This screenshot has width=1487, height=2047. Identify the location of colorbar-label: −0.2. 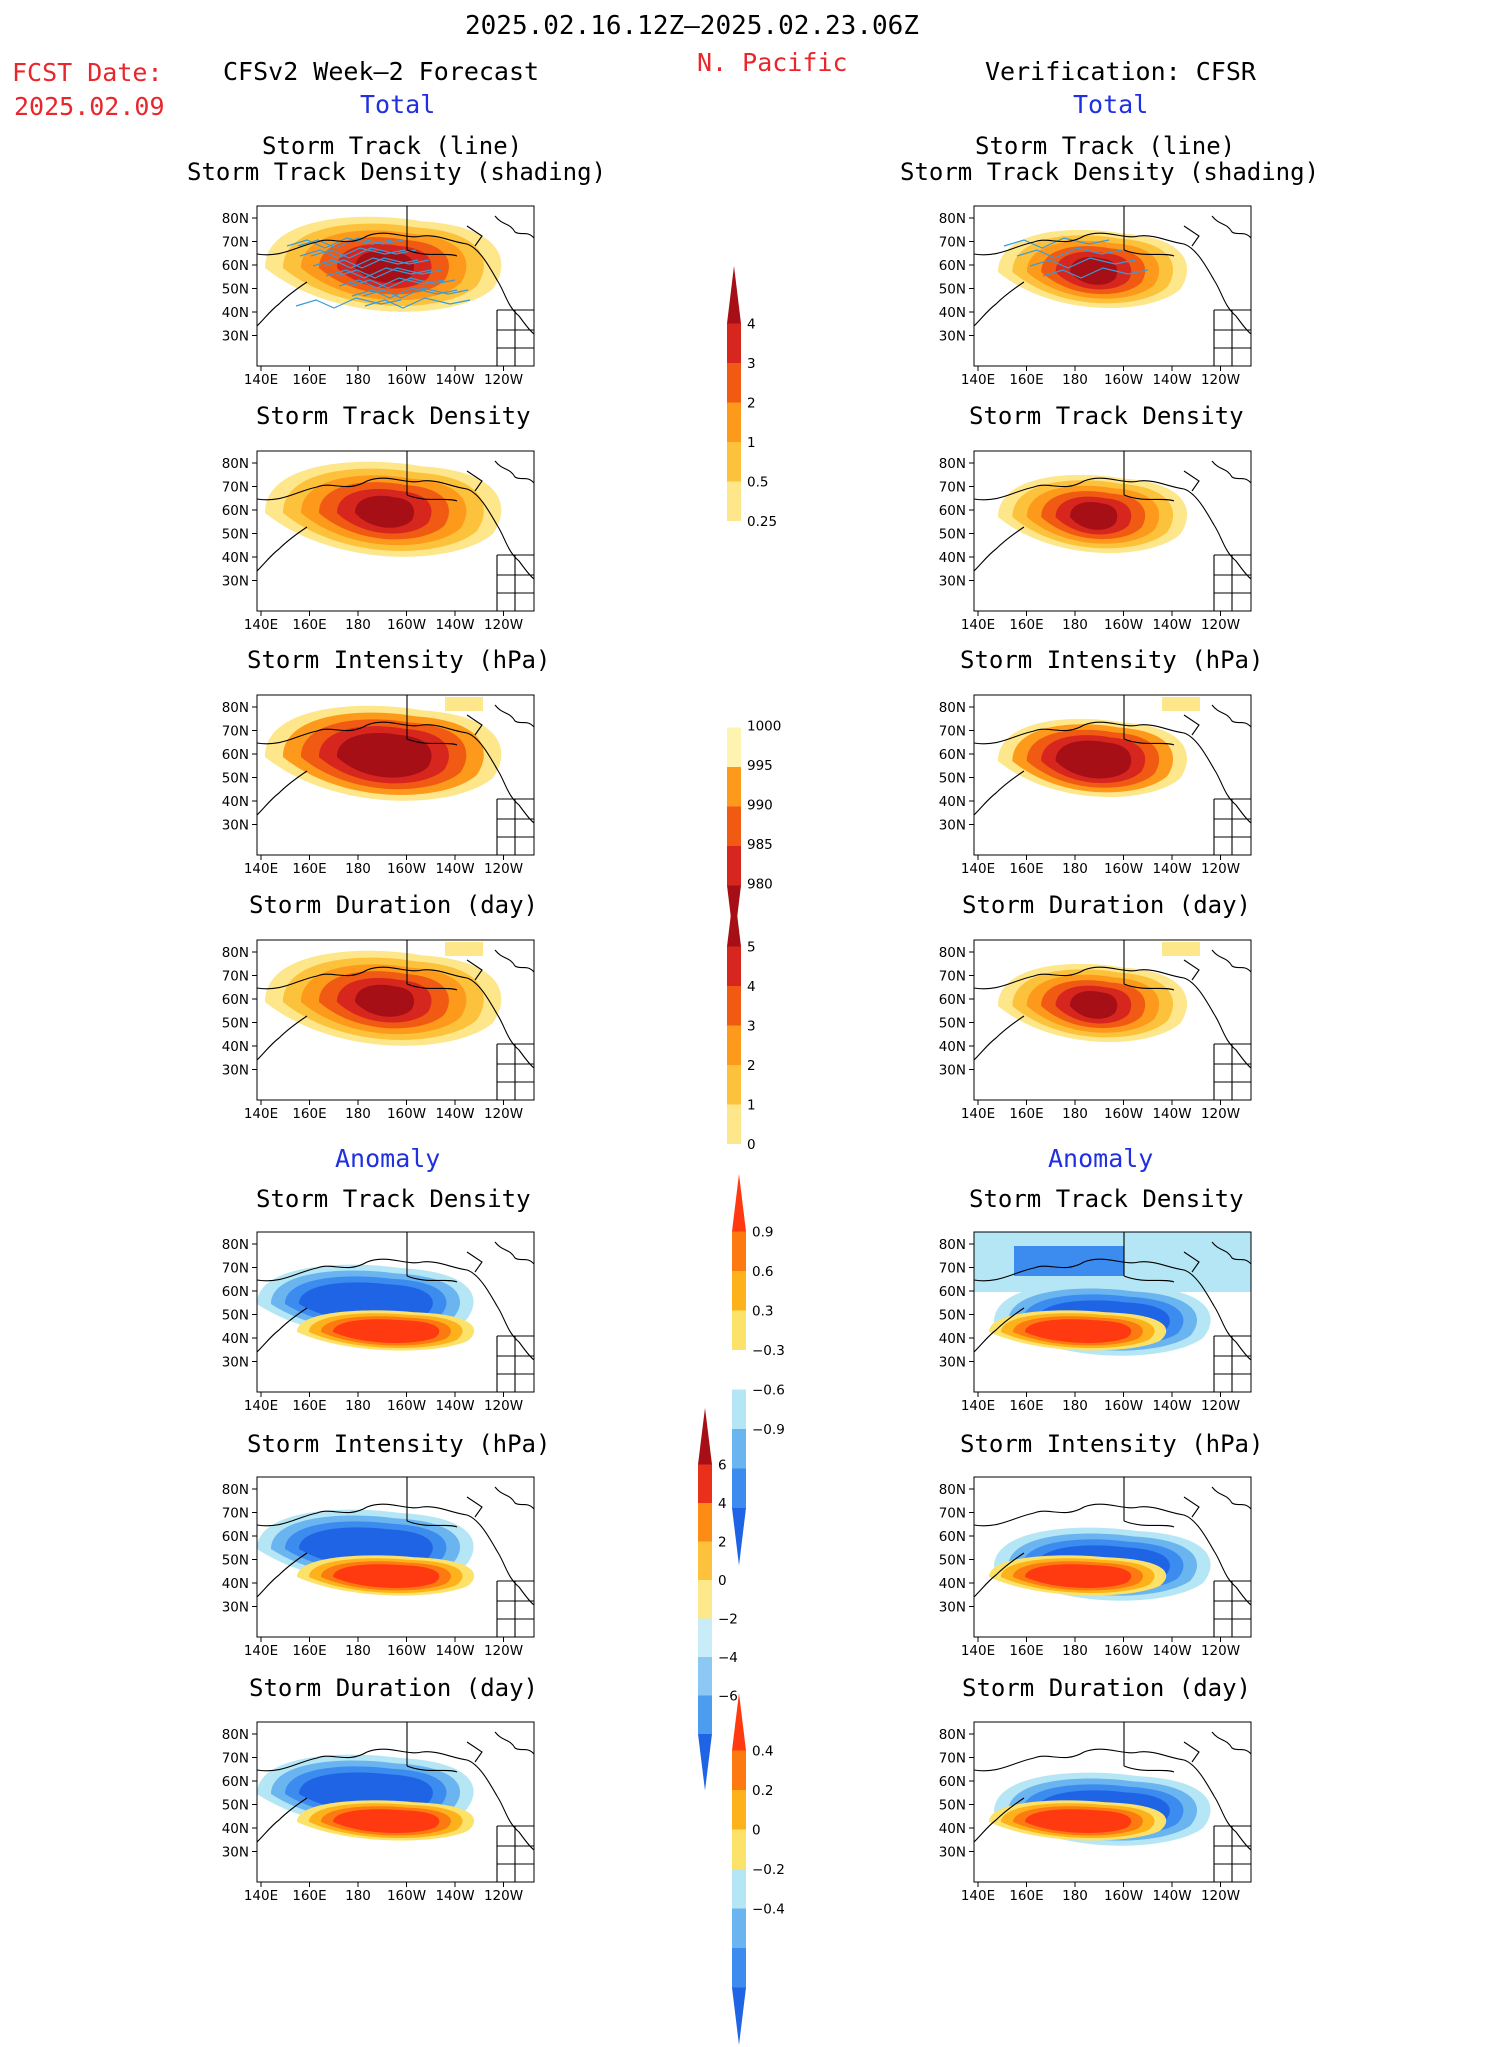
(768, 1870).